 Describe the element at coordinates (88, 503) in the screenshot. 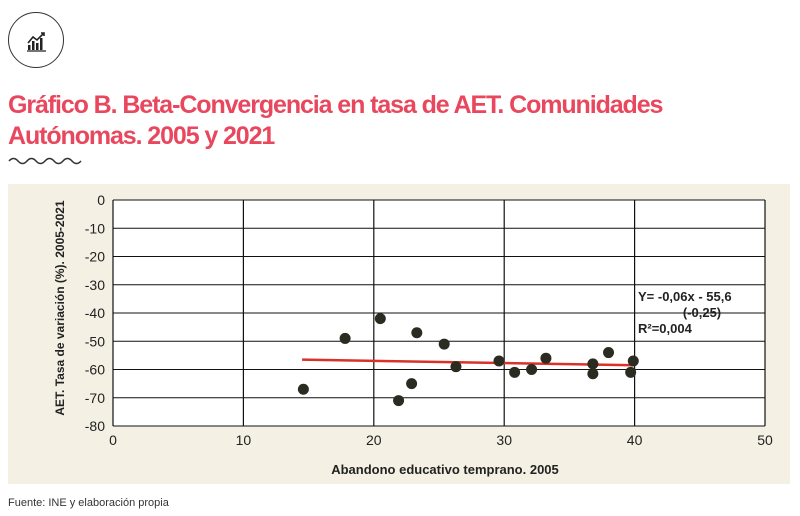

I see `source-note: Fuente: INE y elaboración propia` at that location.